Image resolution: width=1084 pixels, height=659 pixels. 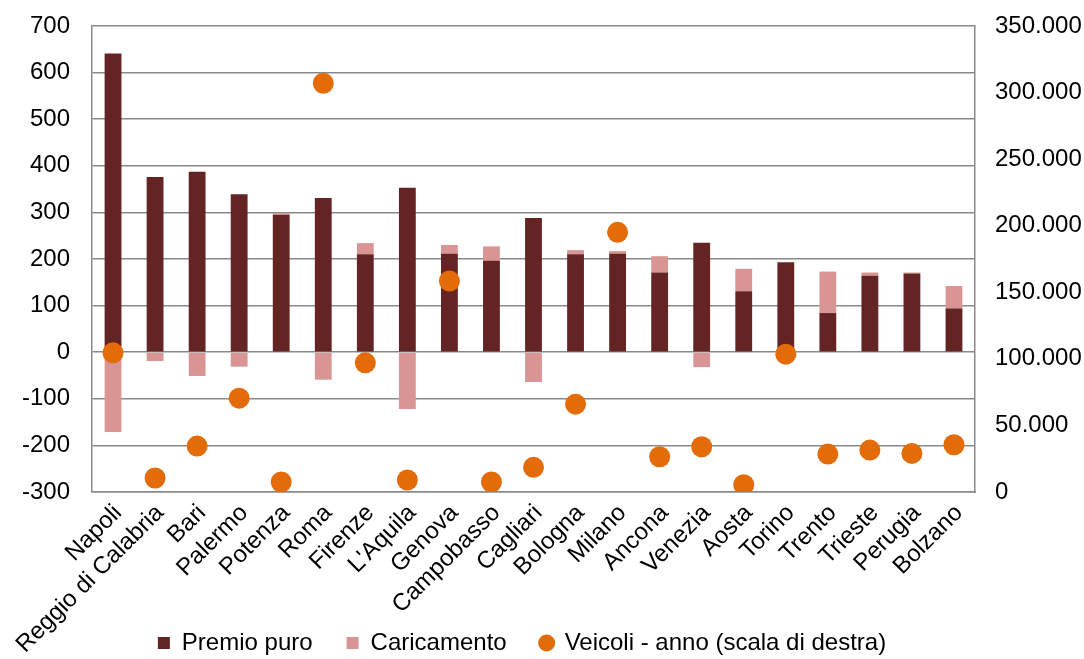 I want to click on y2-tick-label: 350.000, so click(x=1038, y=24).